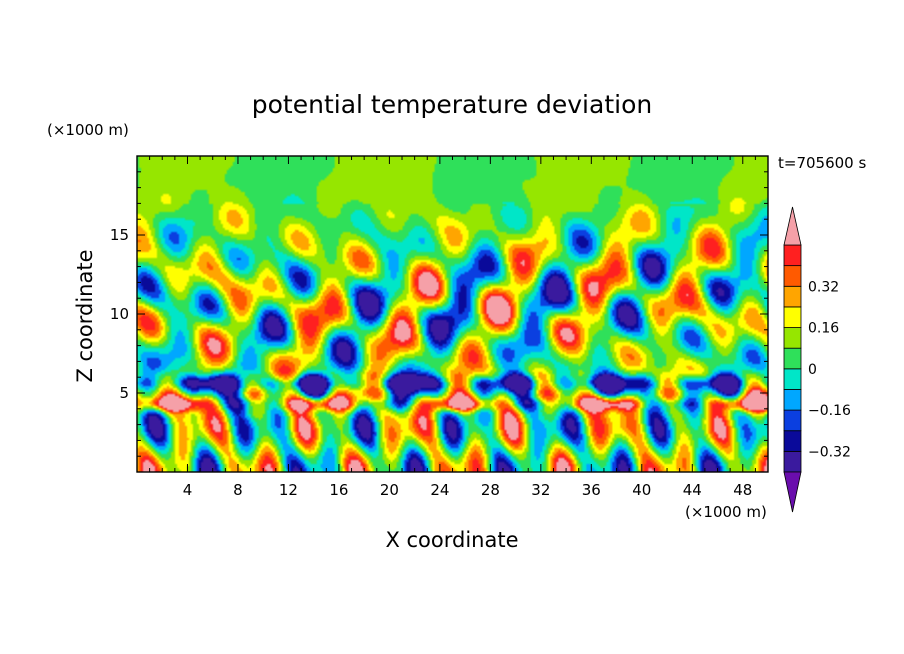 Image resolution: width=904 pixels, height=654 pixels. Describe the element at coordinates (85, 315) in the screenshot. I see `y-axis-label: Z coordinate` at that location.